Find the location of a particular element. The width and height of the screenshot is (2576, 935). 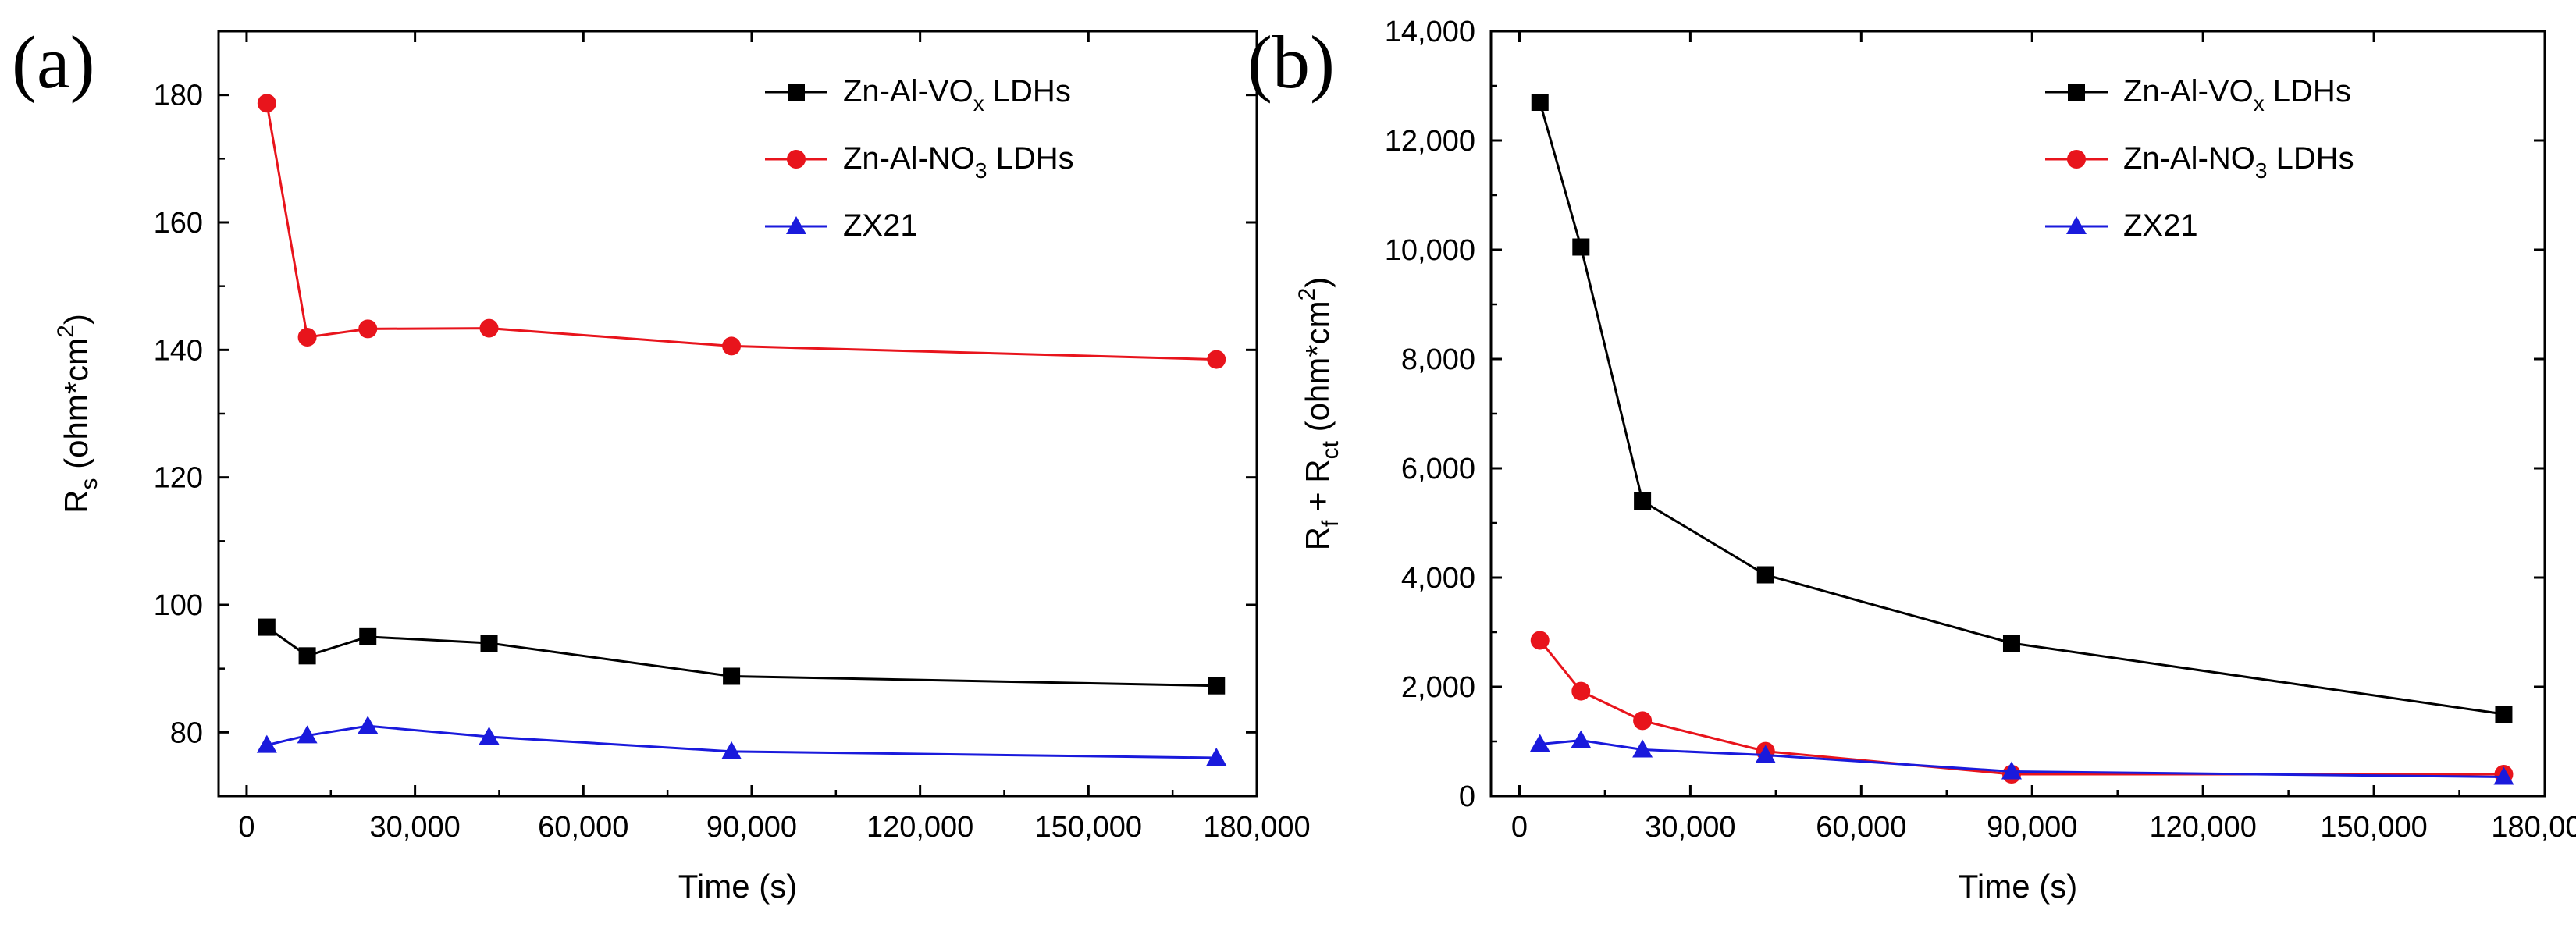

y-axis-title: Rf + Rct (ohm*cm2) is located at coordinates (1318, 414).